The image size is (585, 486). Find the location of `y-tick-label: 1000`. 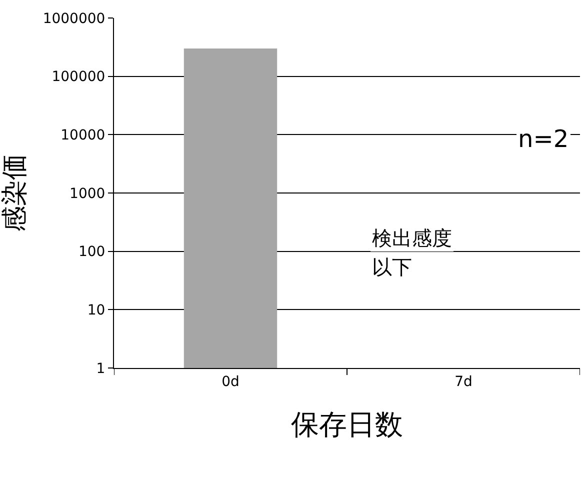

y-tick-label: 1000 is located at coordinates (88, 194).